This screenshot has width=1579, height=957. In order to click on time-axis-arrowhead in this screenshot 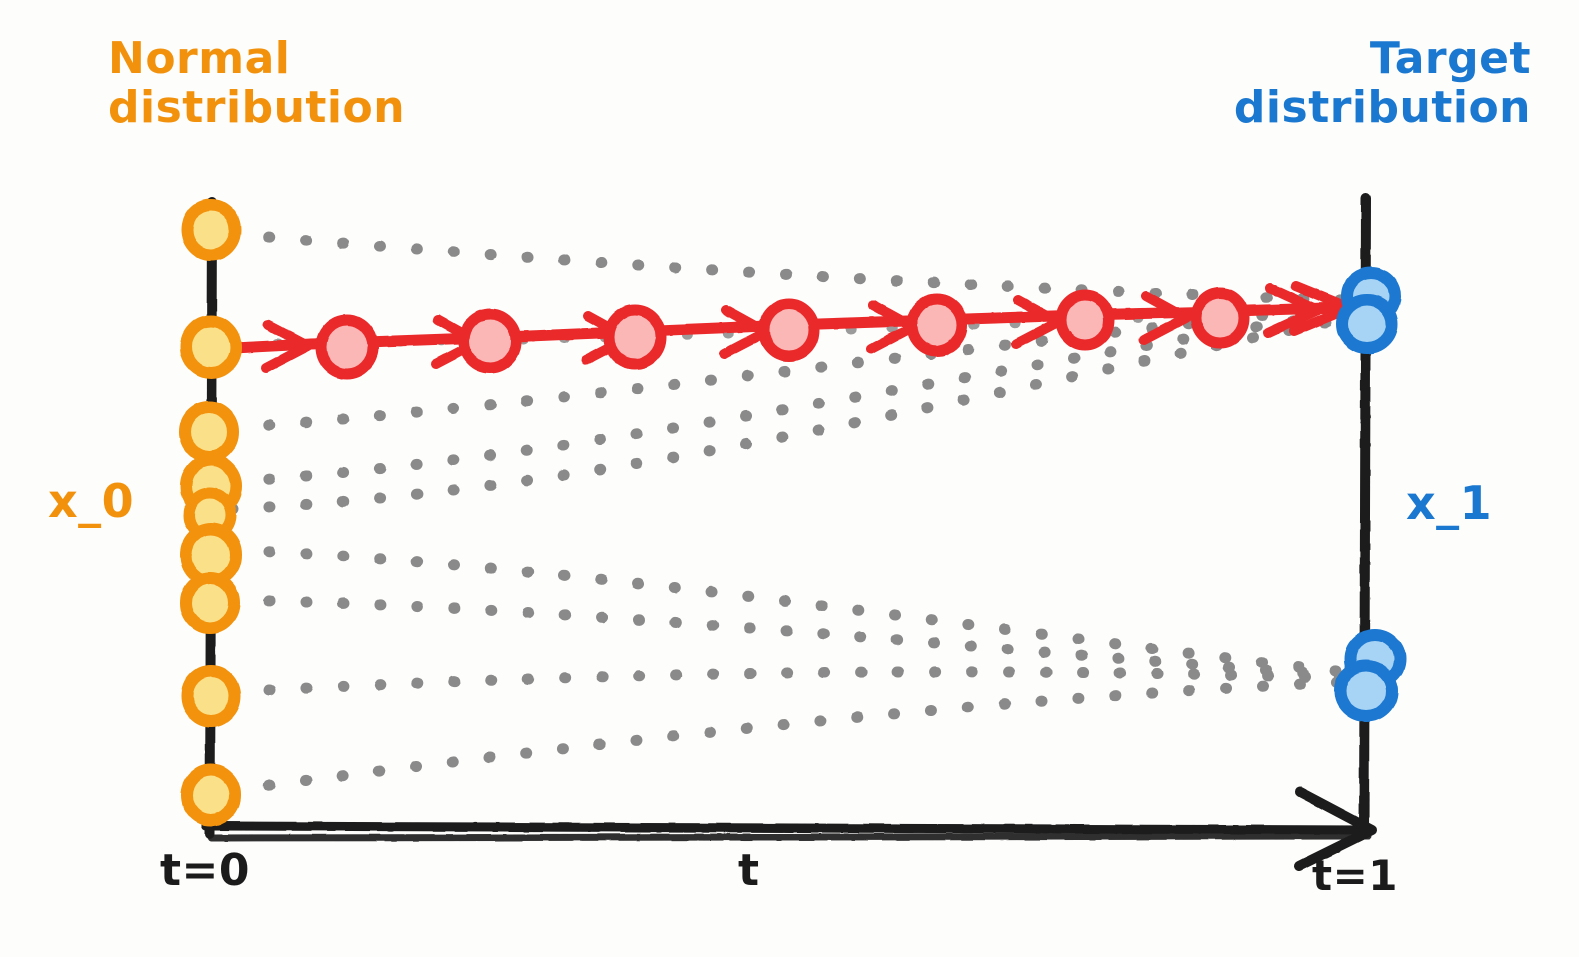, I will do `click(1335, 829)`.